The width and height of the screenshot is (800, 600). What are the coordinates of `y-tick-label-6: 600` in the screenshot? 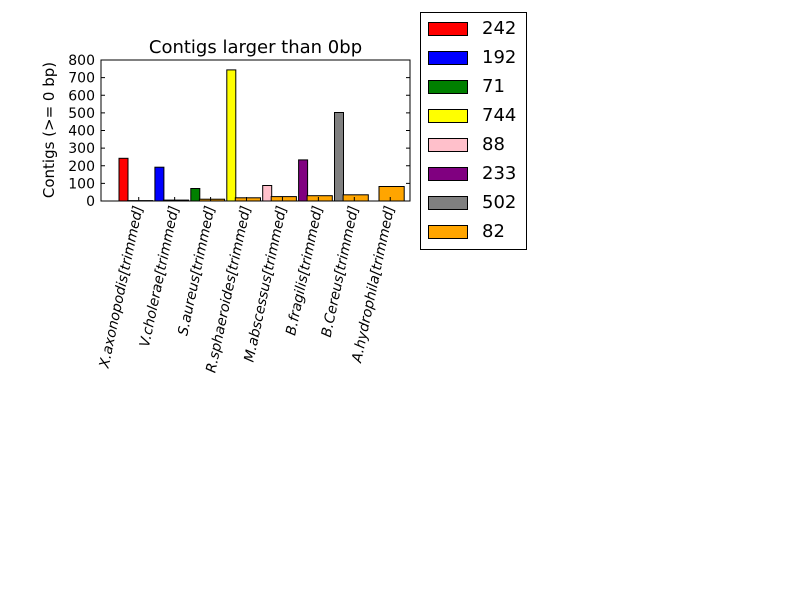 It's located at (81, 96).